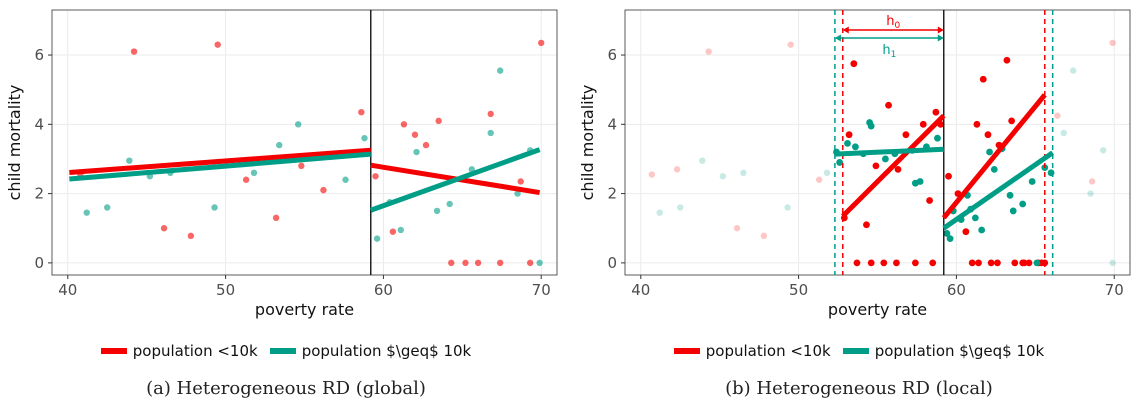 The height and width of the screenshot is (419, 1145). I want to click on bandwidth-label: h1, so click(889, 51).